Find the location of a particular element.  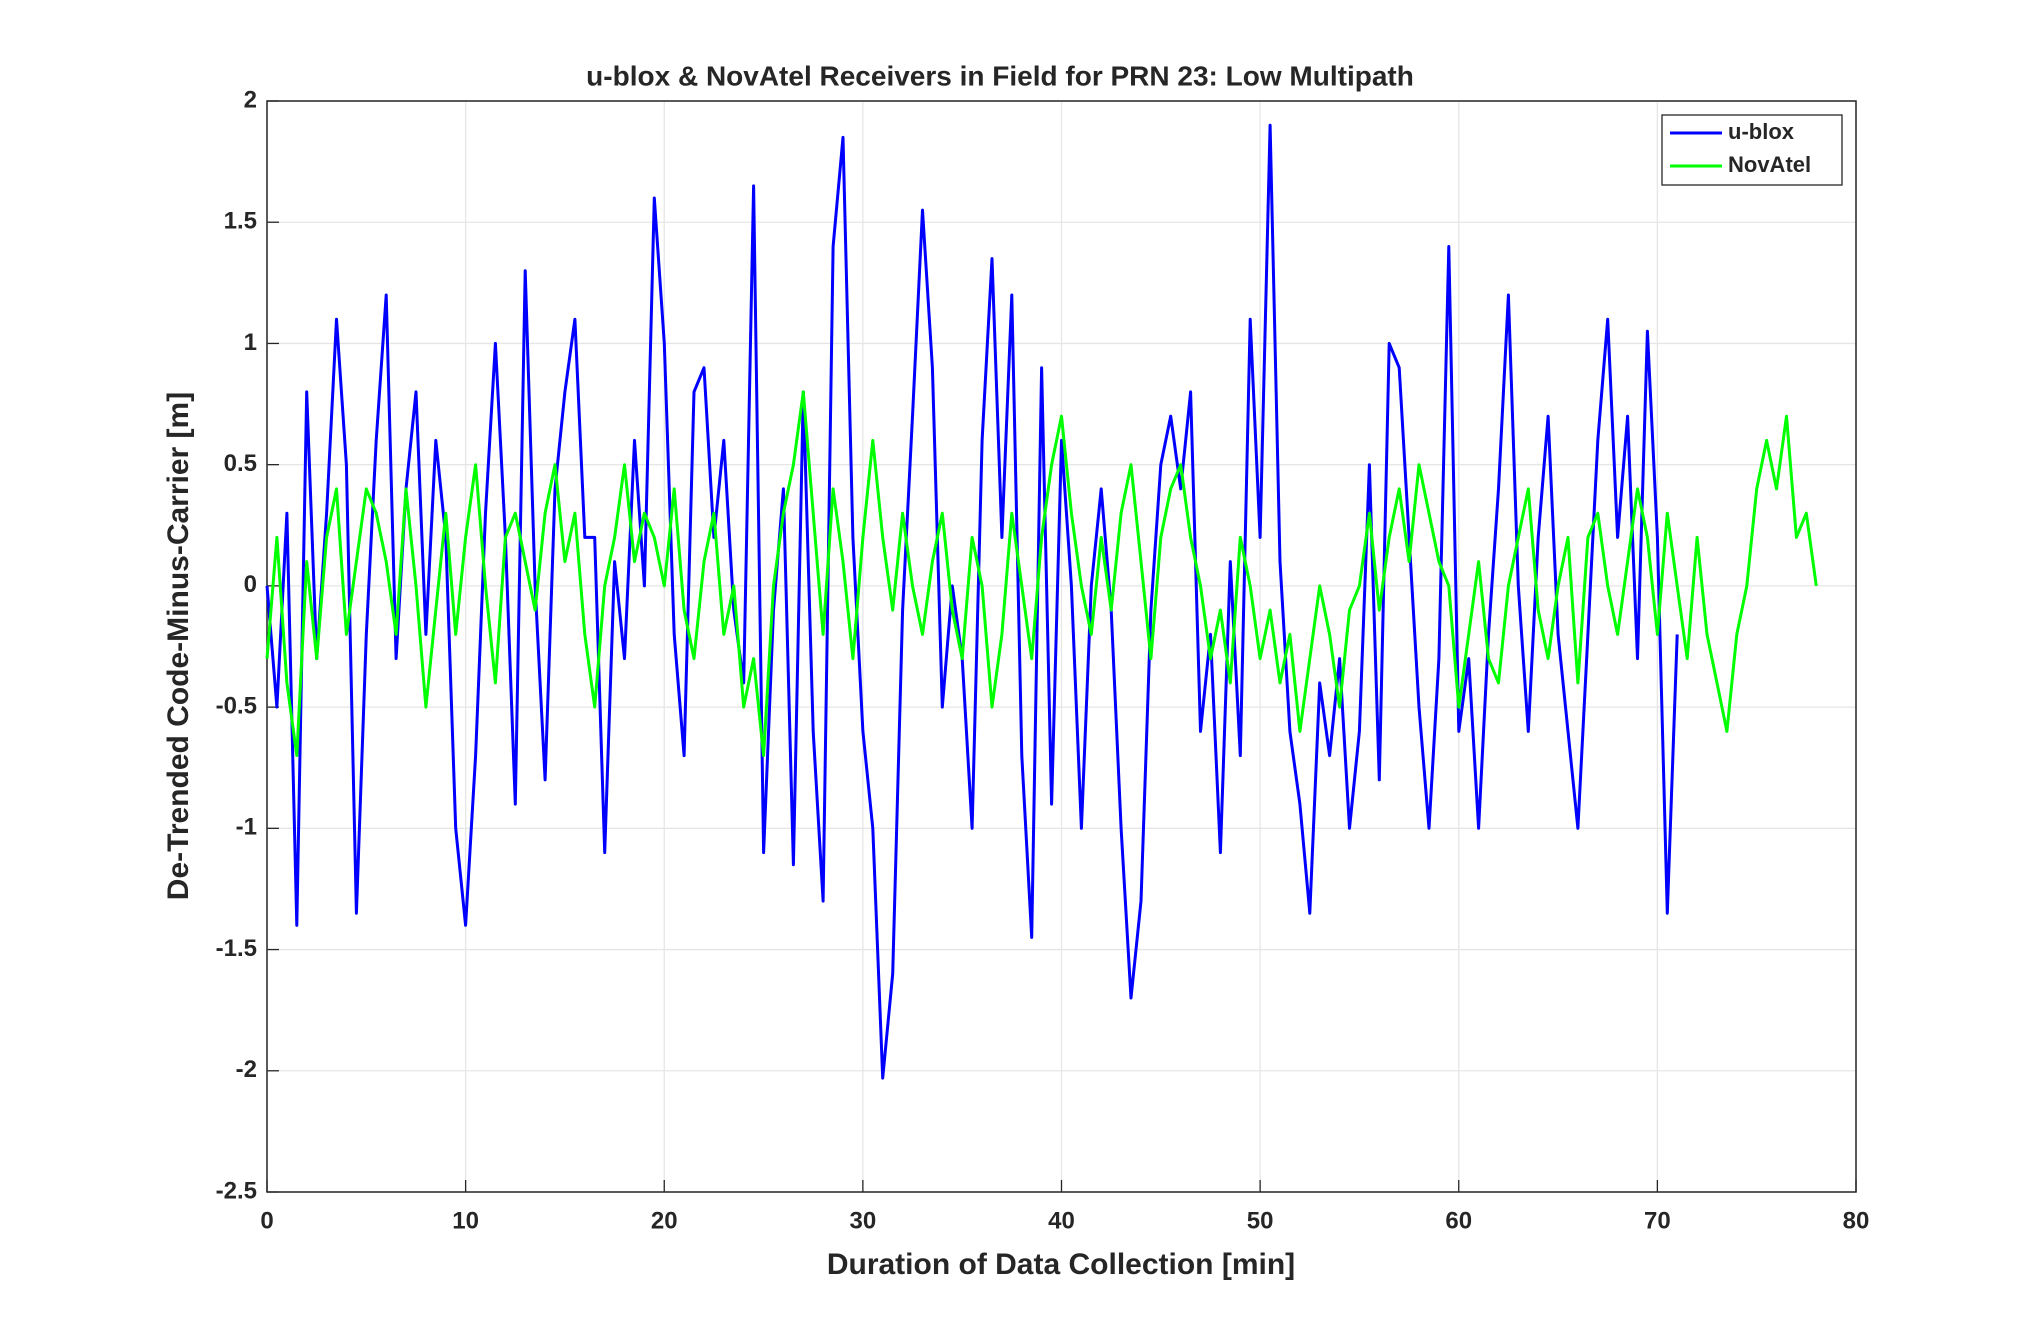

x-tick-label: 60 is located at coordinates (1458, 1220).